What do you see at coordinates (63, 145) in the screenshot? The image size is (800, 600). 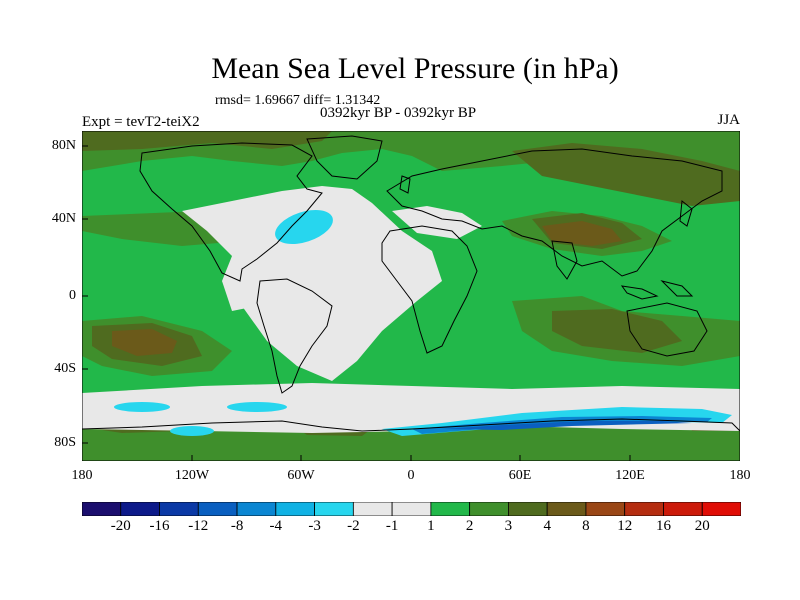 I see `lat-label-80n: 80N` at bounding box center [63, 145].